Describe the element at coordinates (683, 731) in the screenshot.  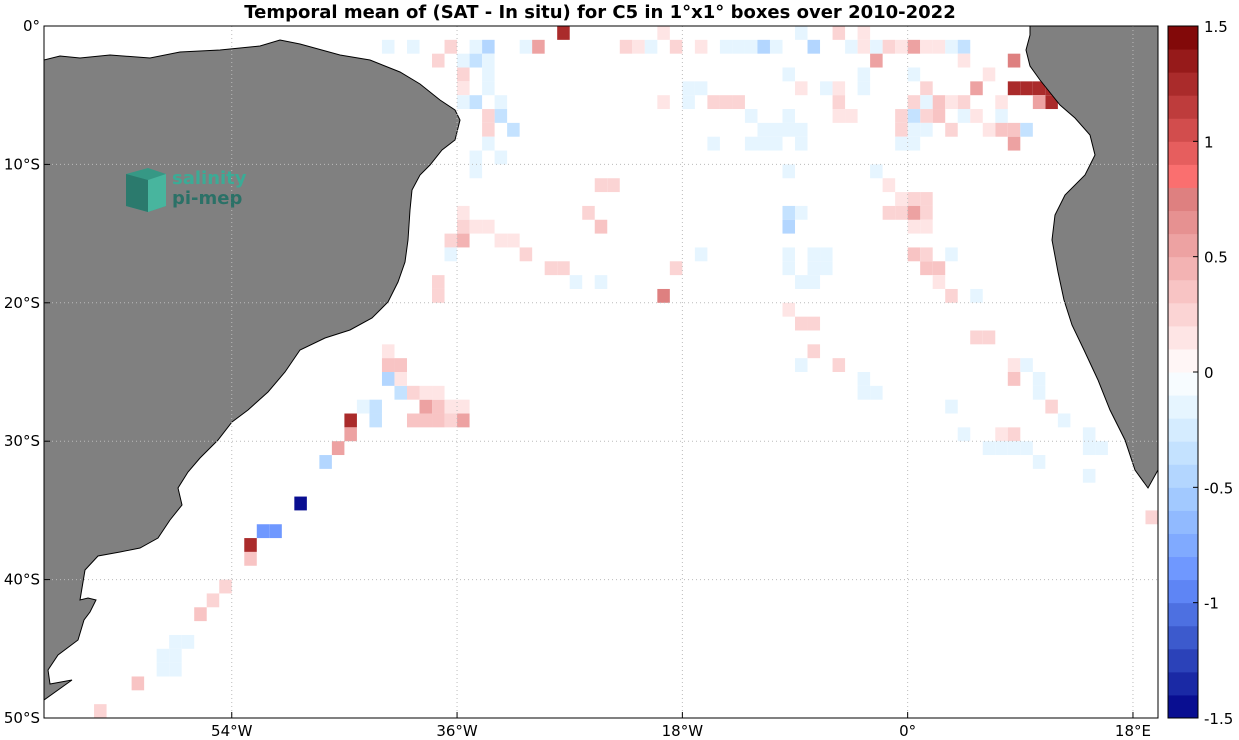
I see `x-tick-label: 18°W` at that location.